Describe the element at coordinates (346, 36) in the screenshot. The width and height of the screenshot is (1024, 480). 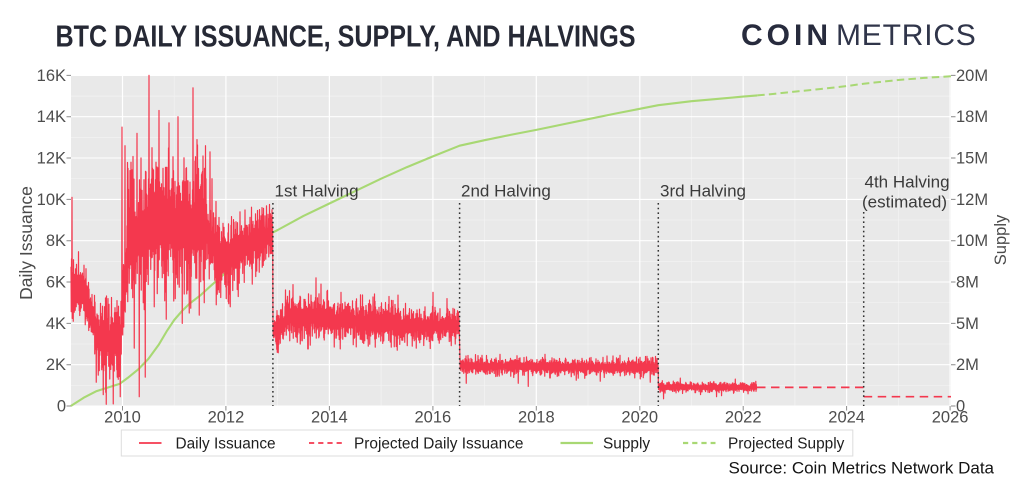
I see `svg-text:BTC DAILY ISSUANCE, SUPPLY, AN: BTC DAILY ISSUANCE, SUPPLY, AND HALVINGS` at that location.